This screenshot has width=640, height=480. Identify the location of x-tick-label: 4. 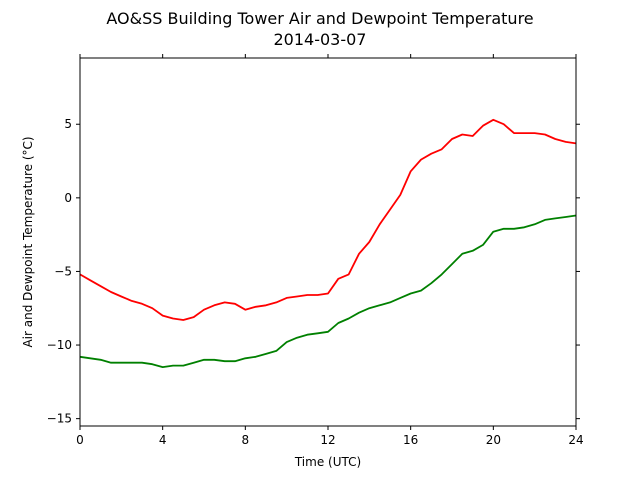
(163, 440).